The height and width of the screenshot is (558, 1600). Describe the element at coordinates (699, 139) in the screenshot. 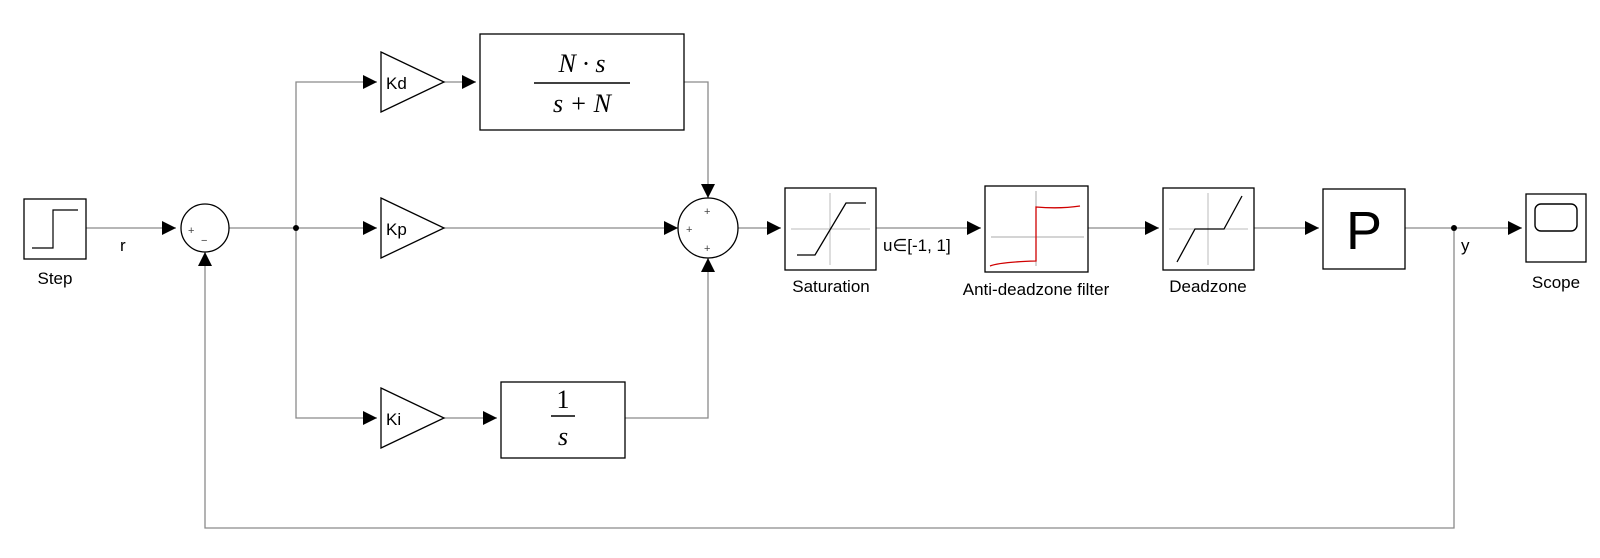

I see `wire-filter-to-sum2` at that location.